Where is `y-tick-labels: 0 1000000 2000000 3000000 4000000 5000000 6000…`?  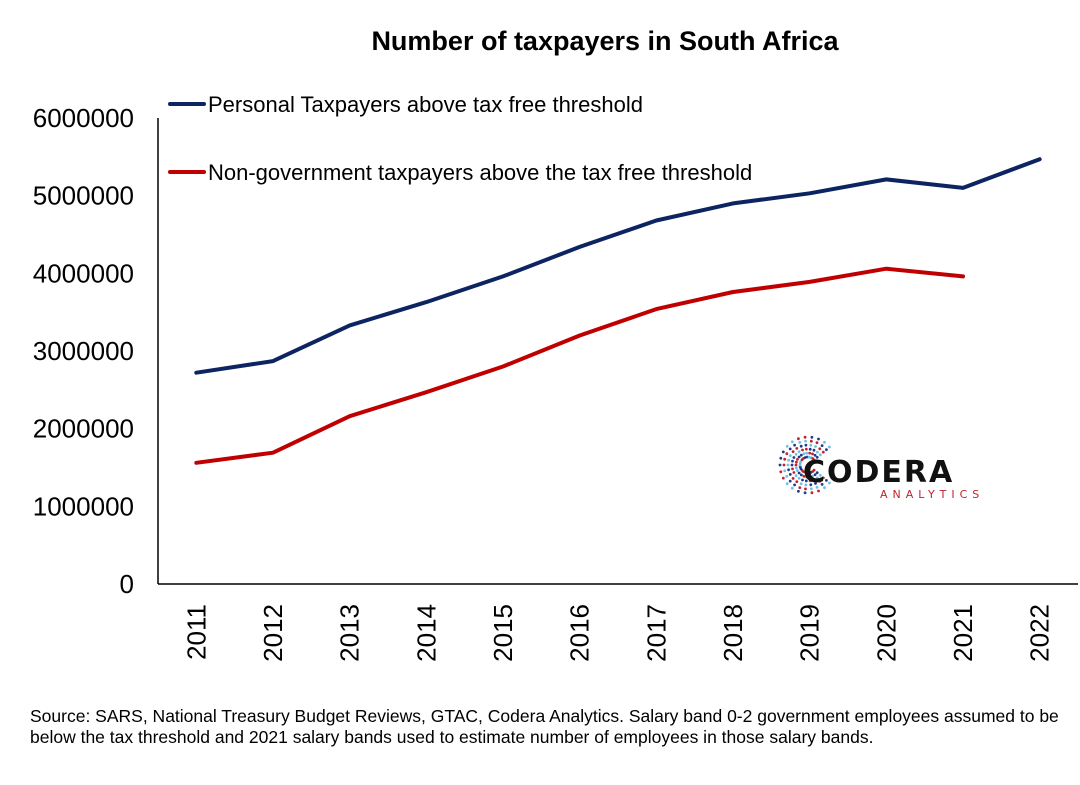
y-tick-labels: 0 1000000 2000000 3000000 4000000 5000000 6000… is located at coordinates (83, 351).